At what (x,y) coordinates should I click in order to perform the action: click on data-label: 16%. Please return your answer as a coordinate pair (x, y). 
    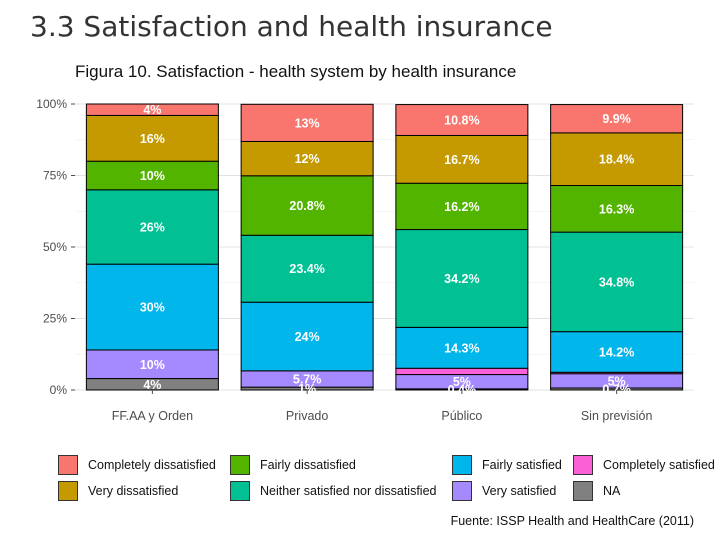
    Looking at the image, I should click on (152, 139).